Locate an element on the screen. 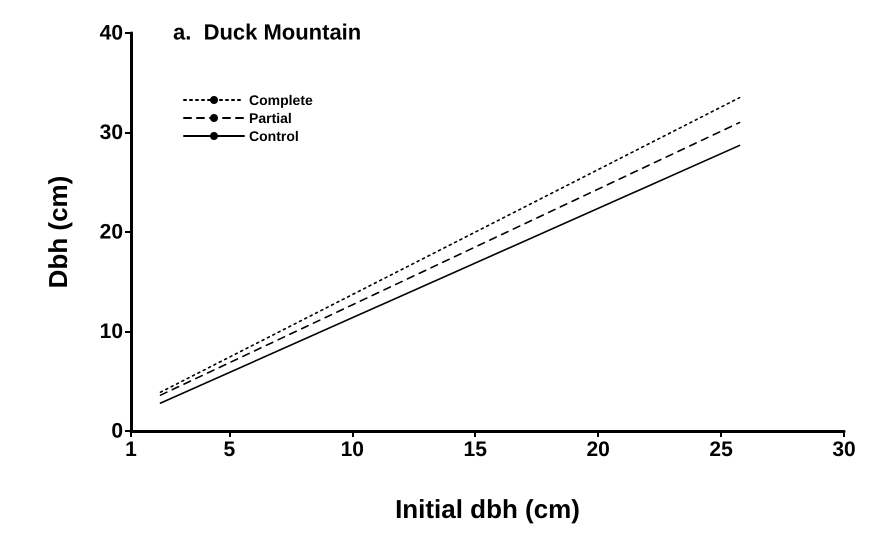 This screenshot has width=880, height=560. x-tick-label: 15 is located at coordinates (476, 449).